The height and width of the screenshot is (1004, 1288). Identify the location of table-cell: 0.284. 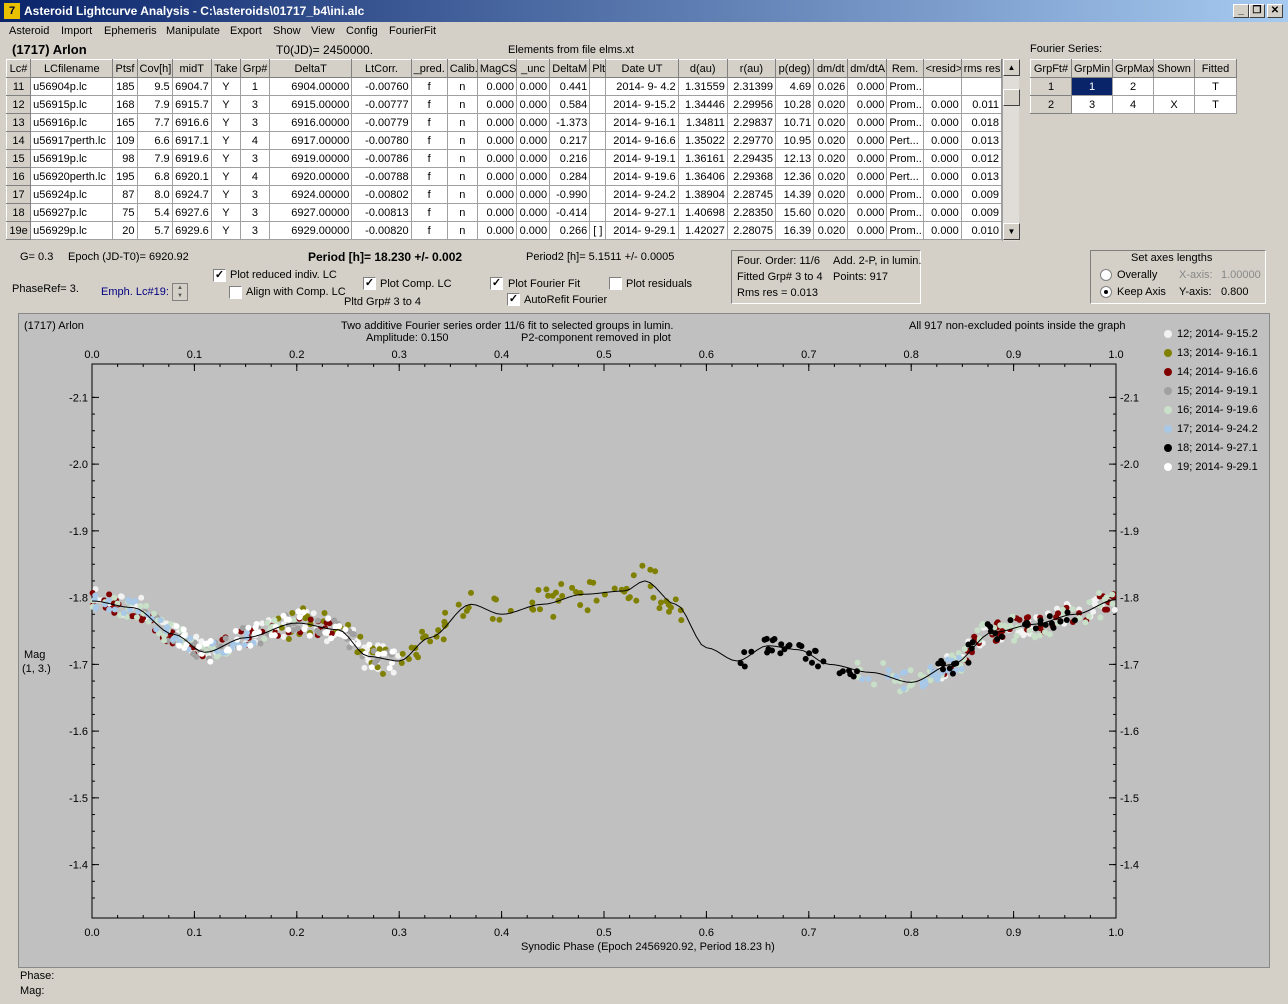
(570, 176).